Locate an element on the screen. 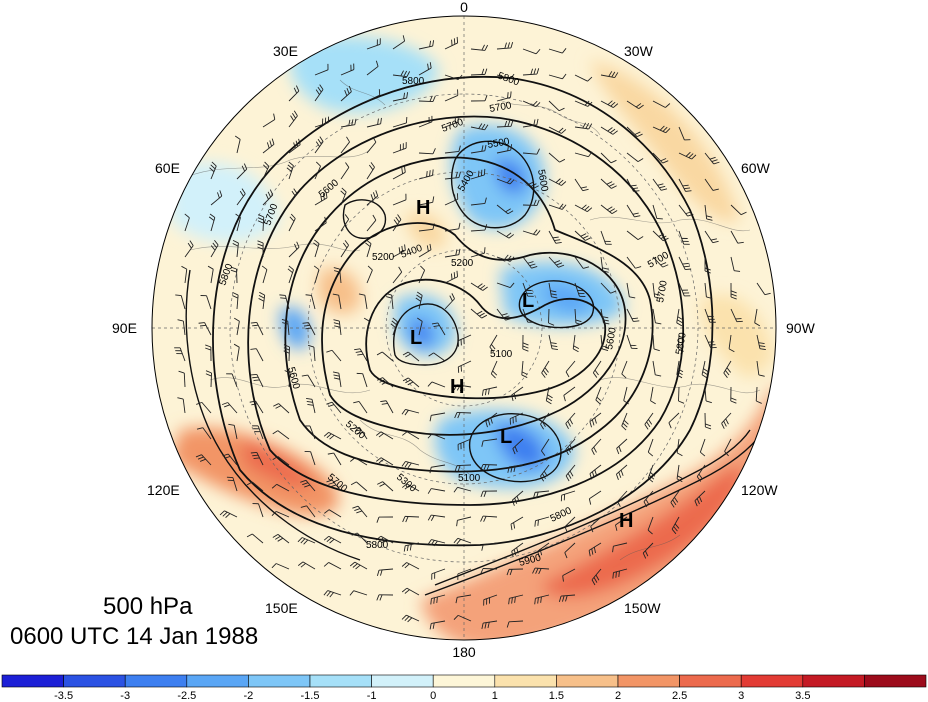 This screenshot has width=928, height=702. colorbar-tick-label: 3.5 is located at coordinates (802, 696).